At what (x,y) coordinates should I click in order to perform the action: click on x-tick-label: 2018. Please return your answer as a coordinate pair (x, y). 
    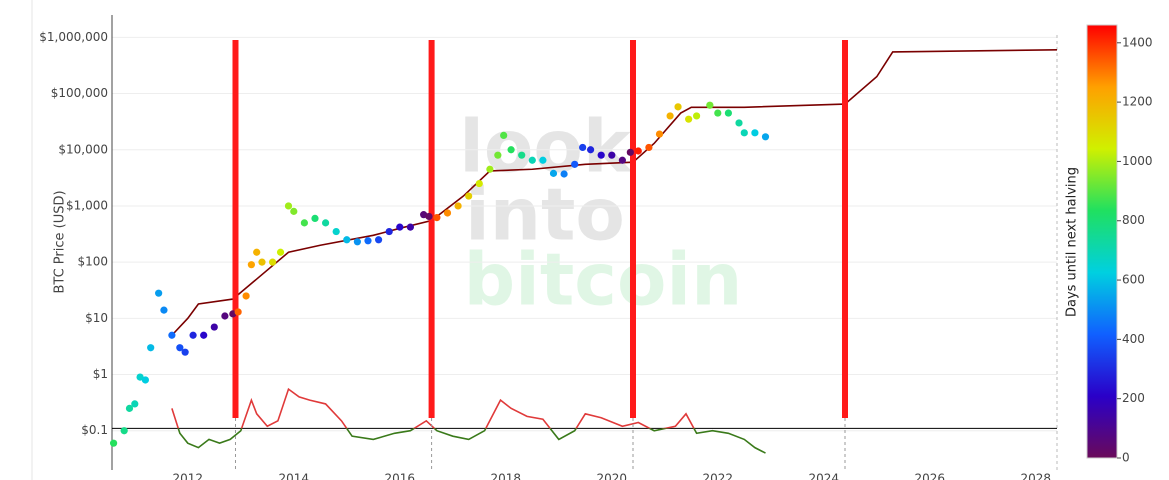
    Looking at the image, I should click on (506, 476).